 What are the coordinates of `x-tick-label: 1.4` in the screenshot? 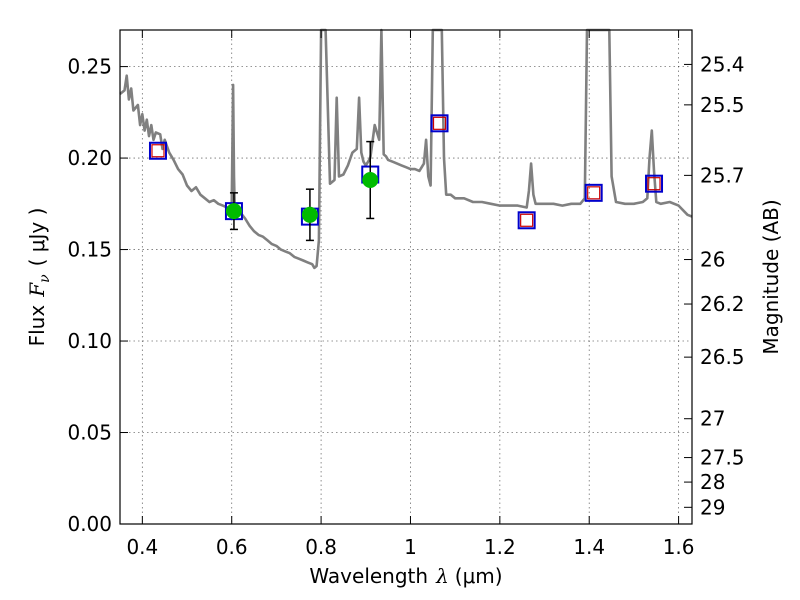 It's located at (589, 547).